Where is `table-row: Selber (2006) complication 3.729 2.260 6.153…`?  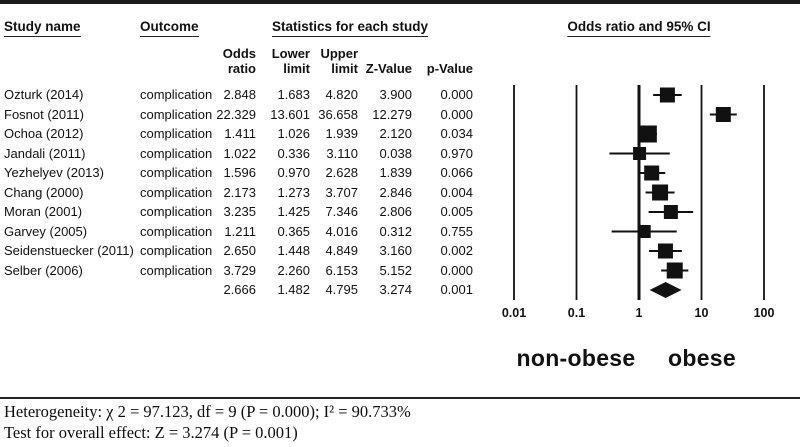
table-row: Selber (2006) complication 3.729 2.260 6.153… is located at coordinates (250, 271).